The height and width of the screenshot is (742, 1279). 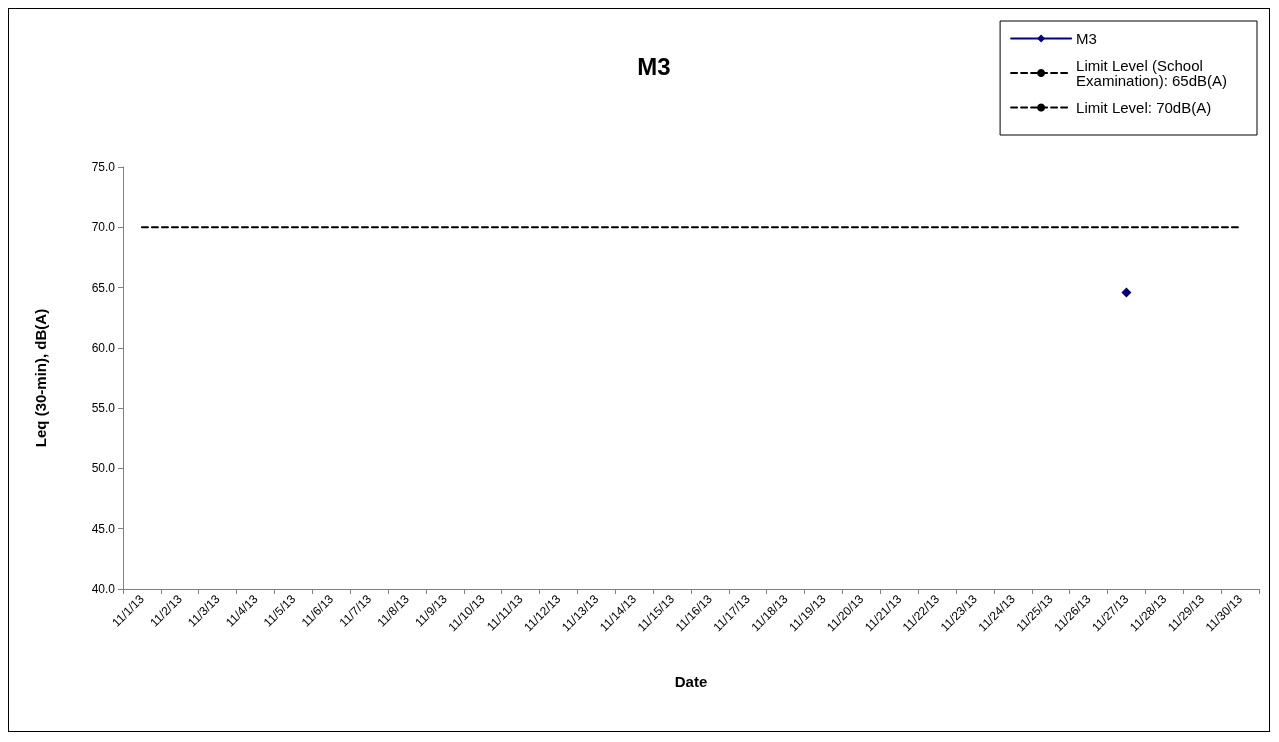 What do you see at coordinates (40, 378) in the screenshot?
I see `y-axis-title: Leq (30-min), dB(A)` at bounding box center [40, 378].